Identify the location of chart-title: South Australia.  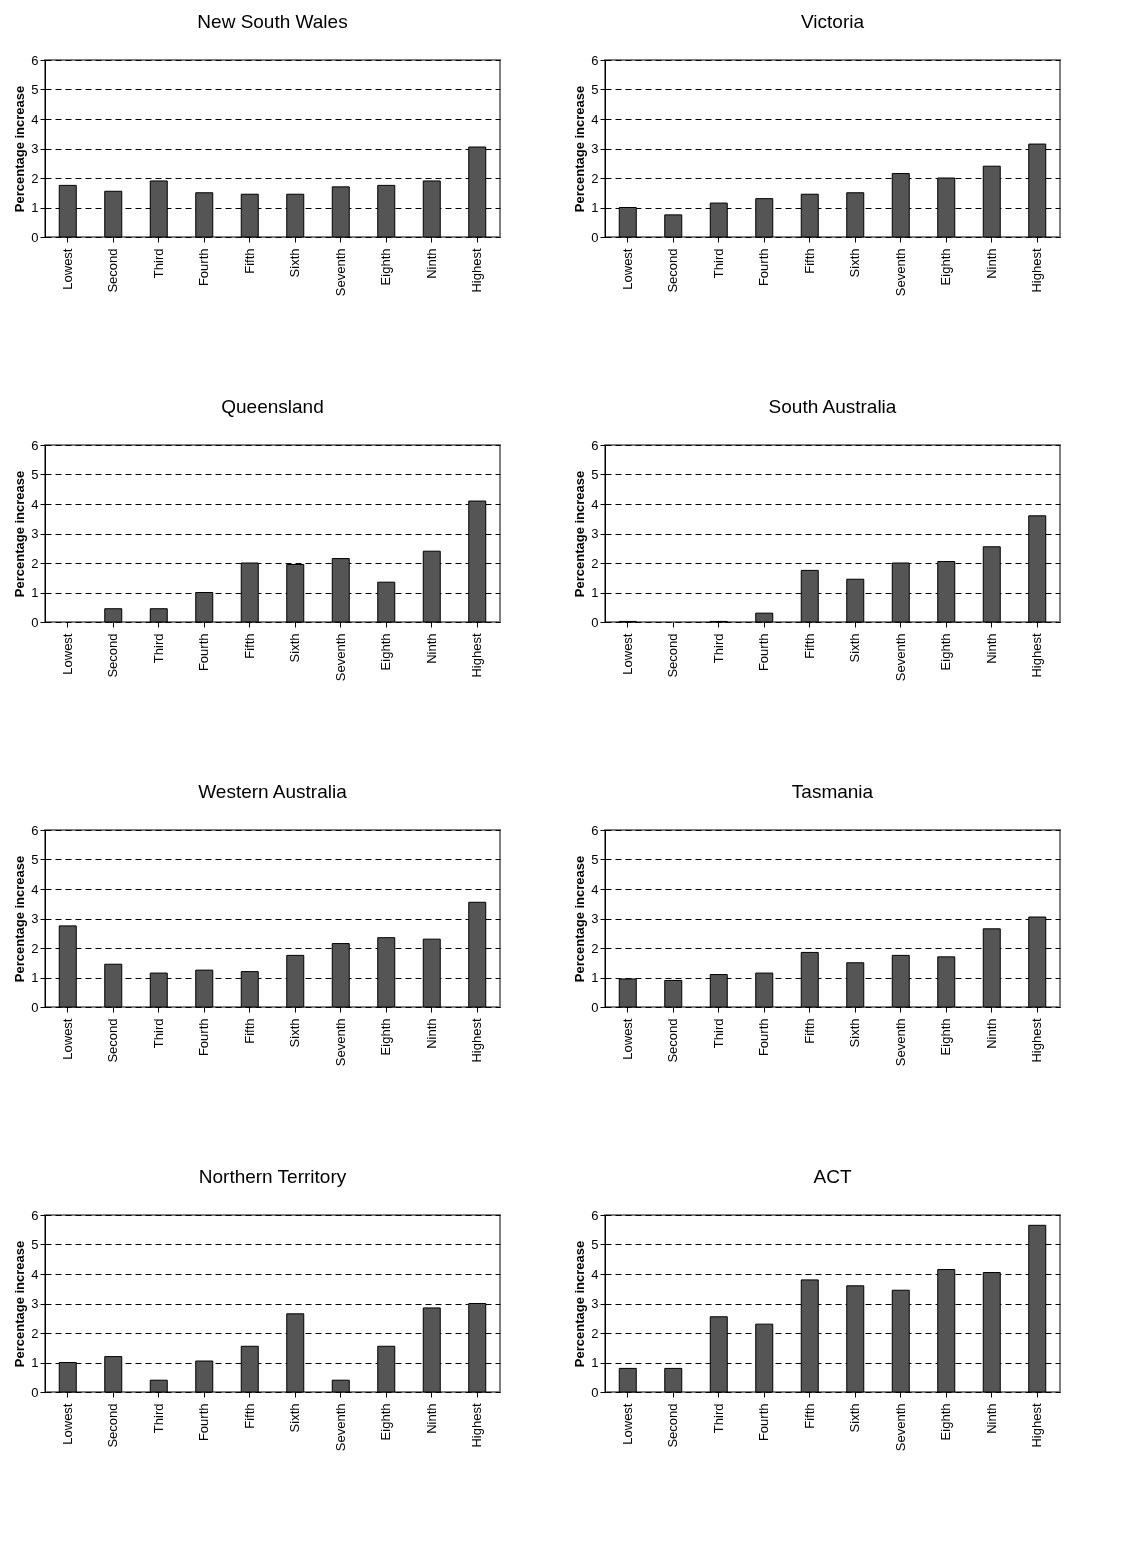
(832, 406).